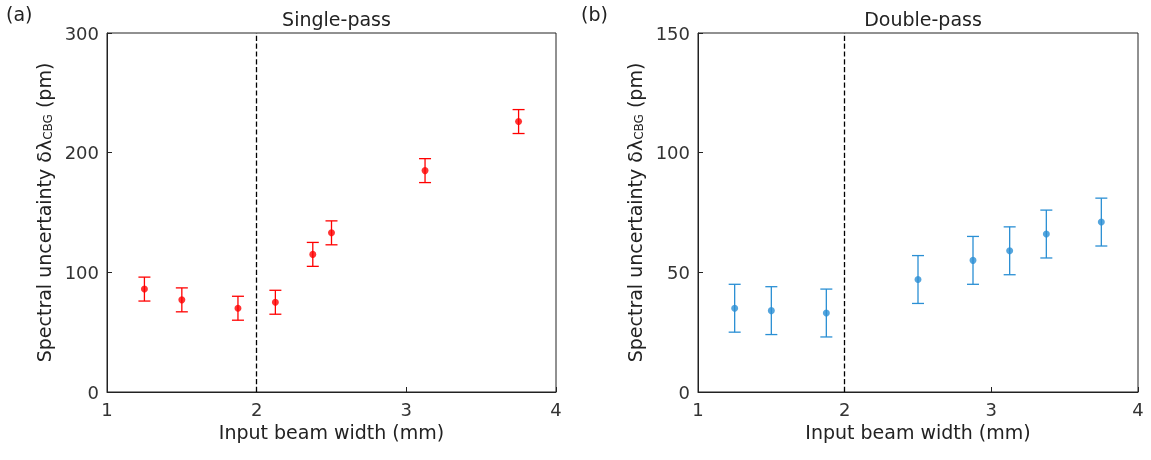 The width and height of the screenshot is (1151, 460). I want to click on chart-title: Single-pass, so click(336, 18).